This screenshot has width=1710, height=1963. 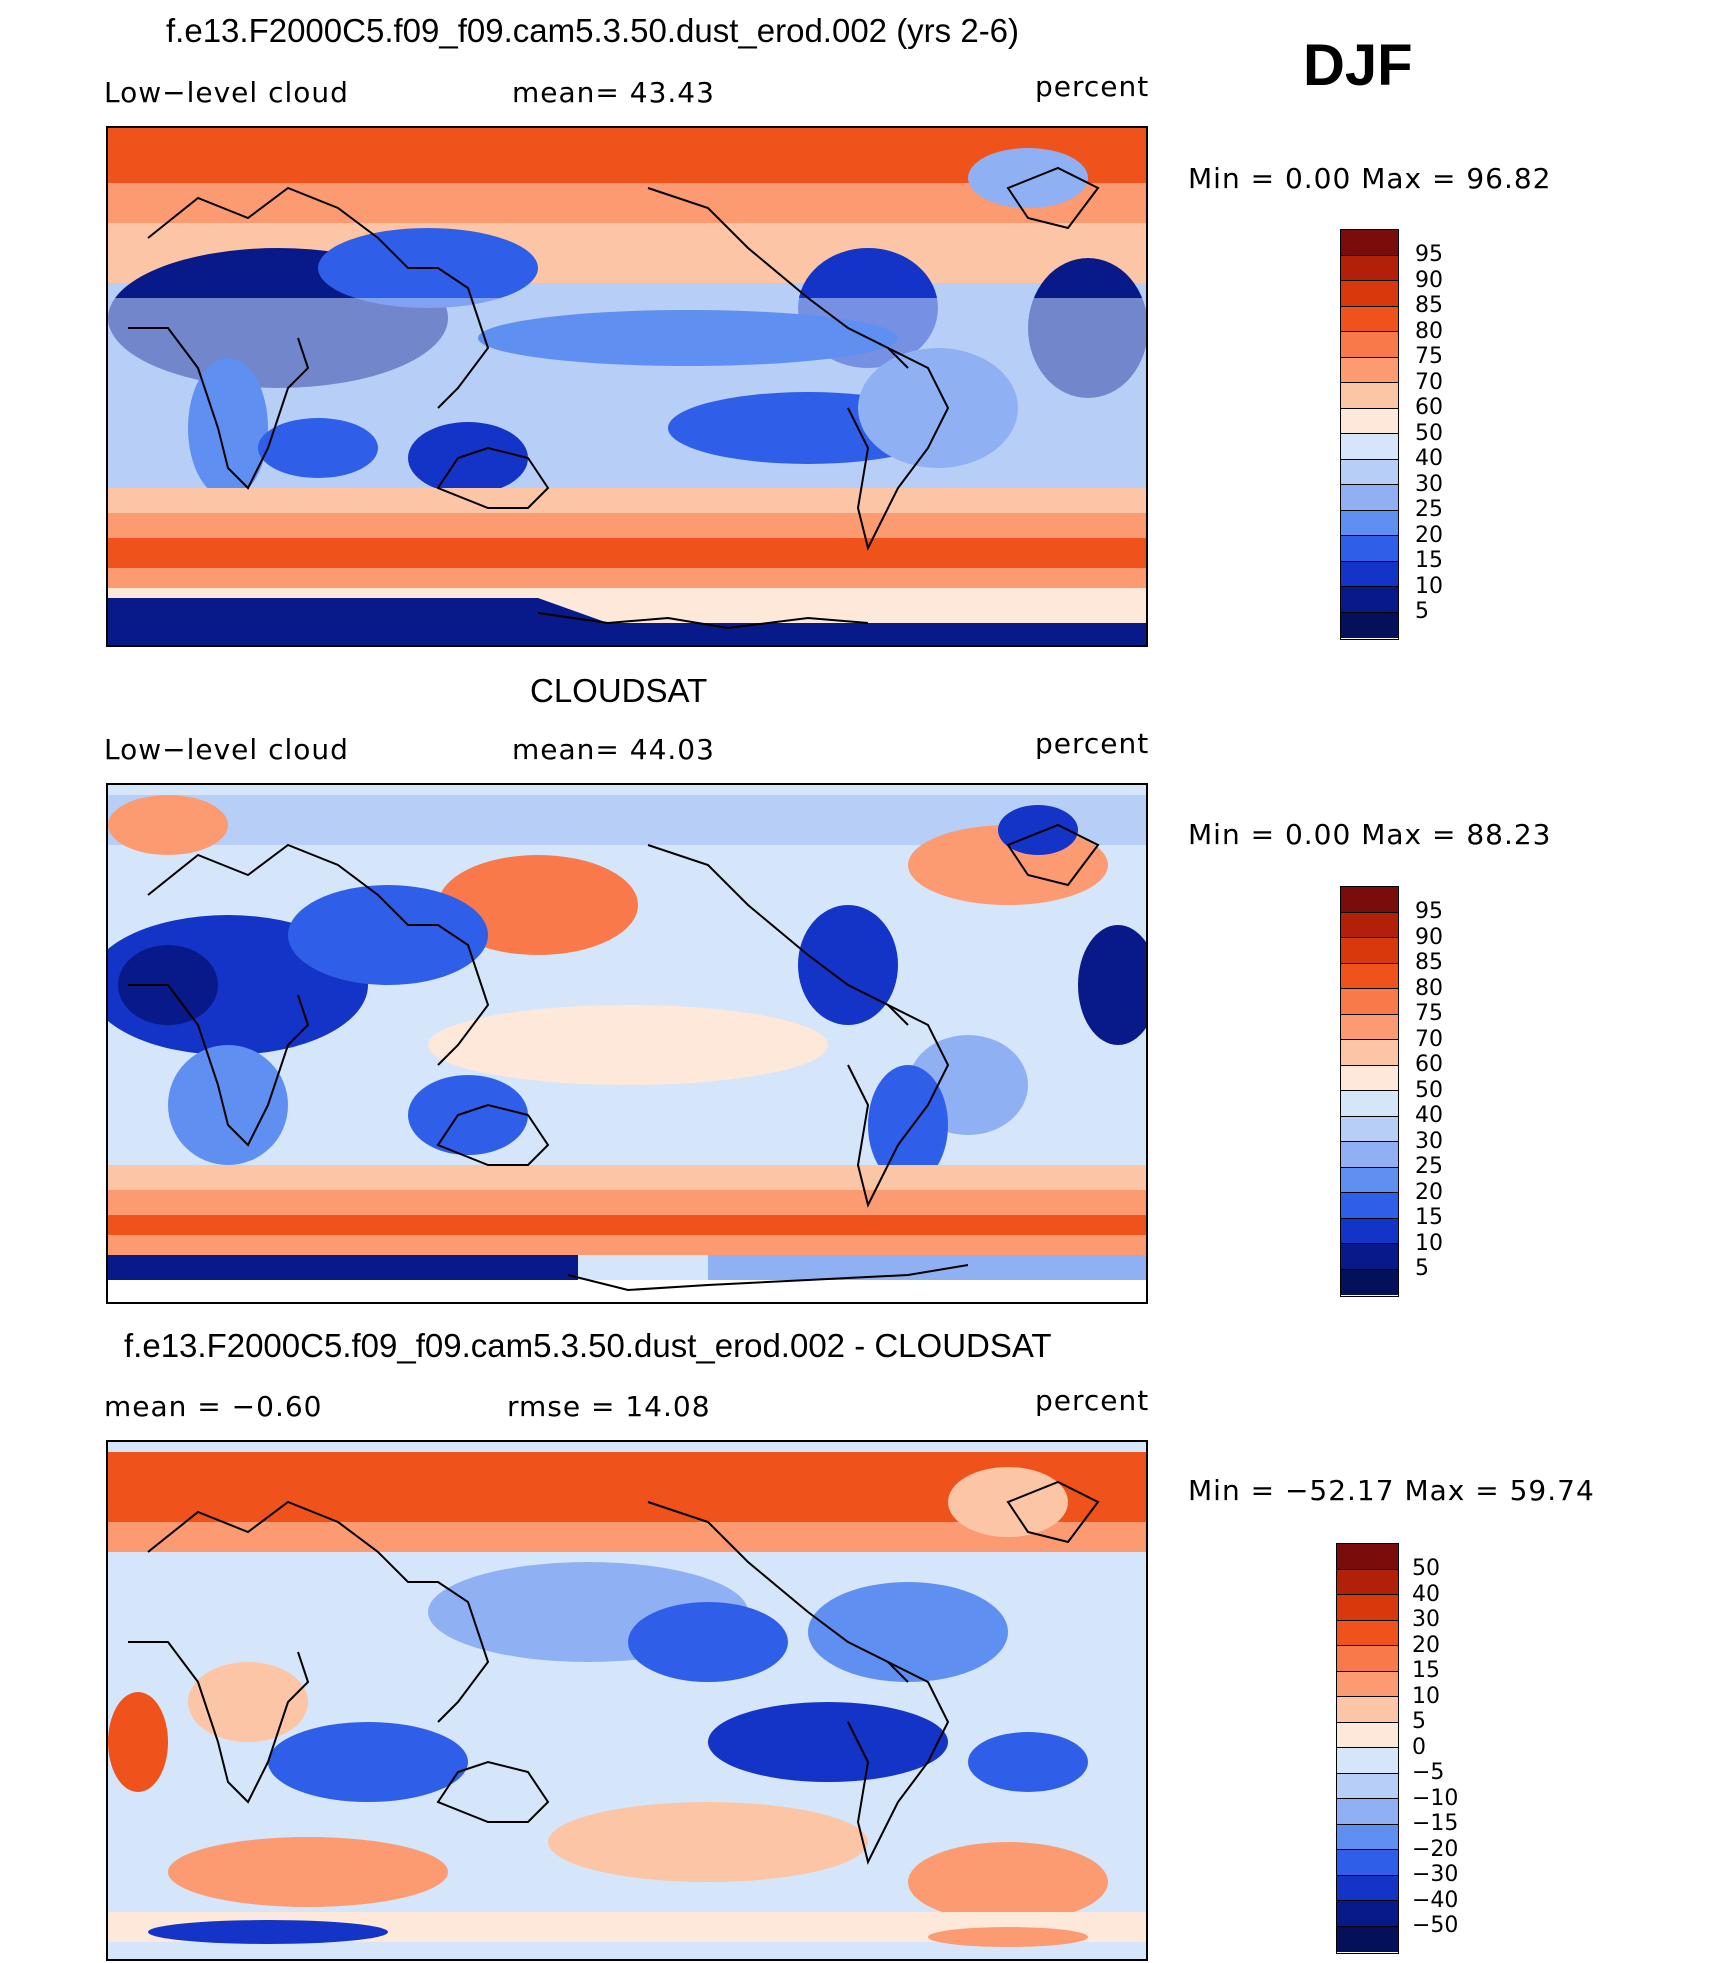 What do you see at coordinates (213, 1406) in the screenshot?
I see `panel3-mean-label: mean = −0.60` at bounding box center [213, 1406].